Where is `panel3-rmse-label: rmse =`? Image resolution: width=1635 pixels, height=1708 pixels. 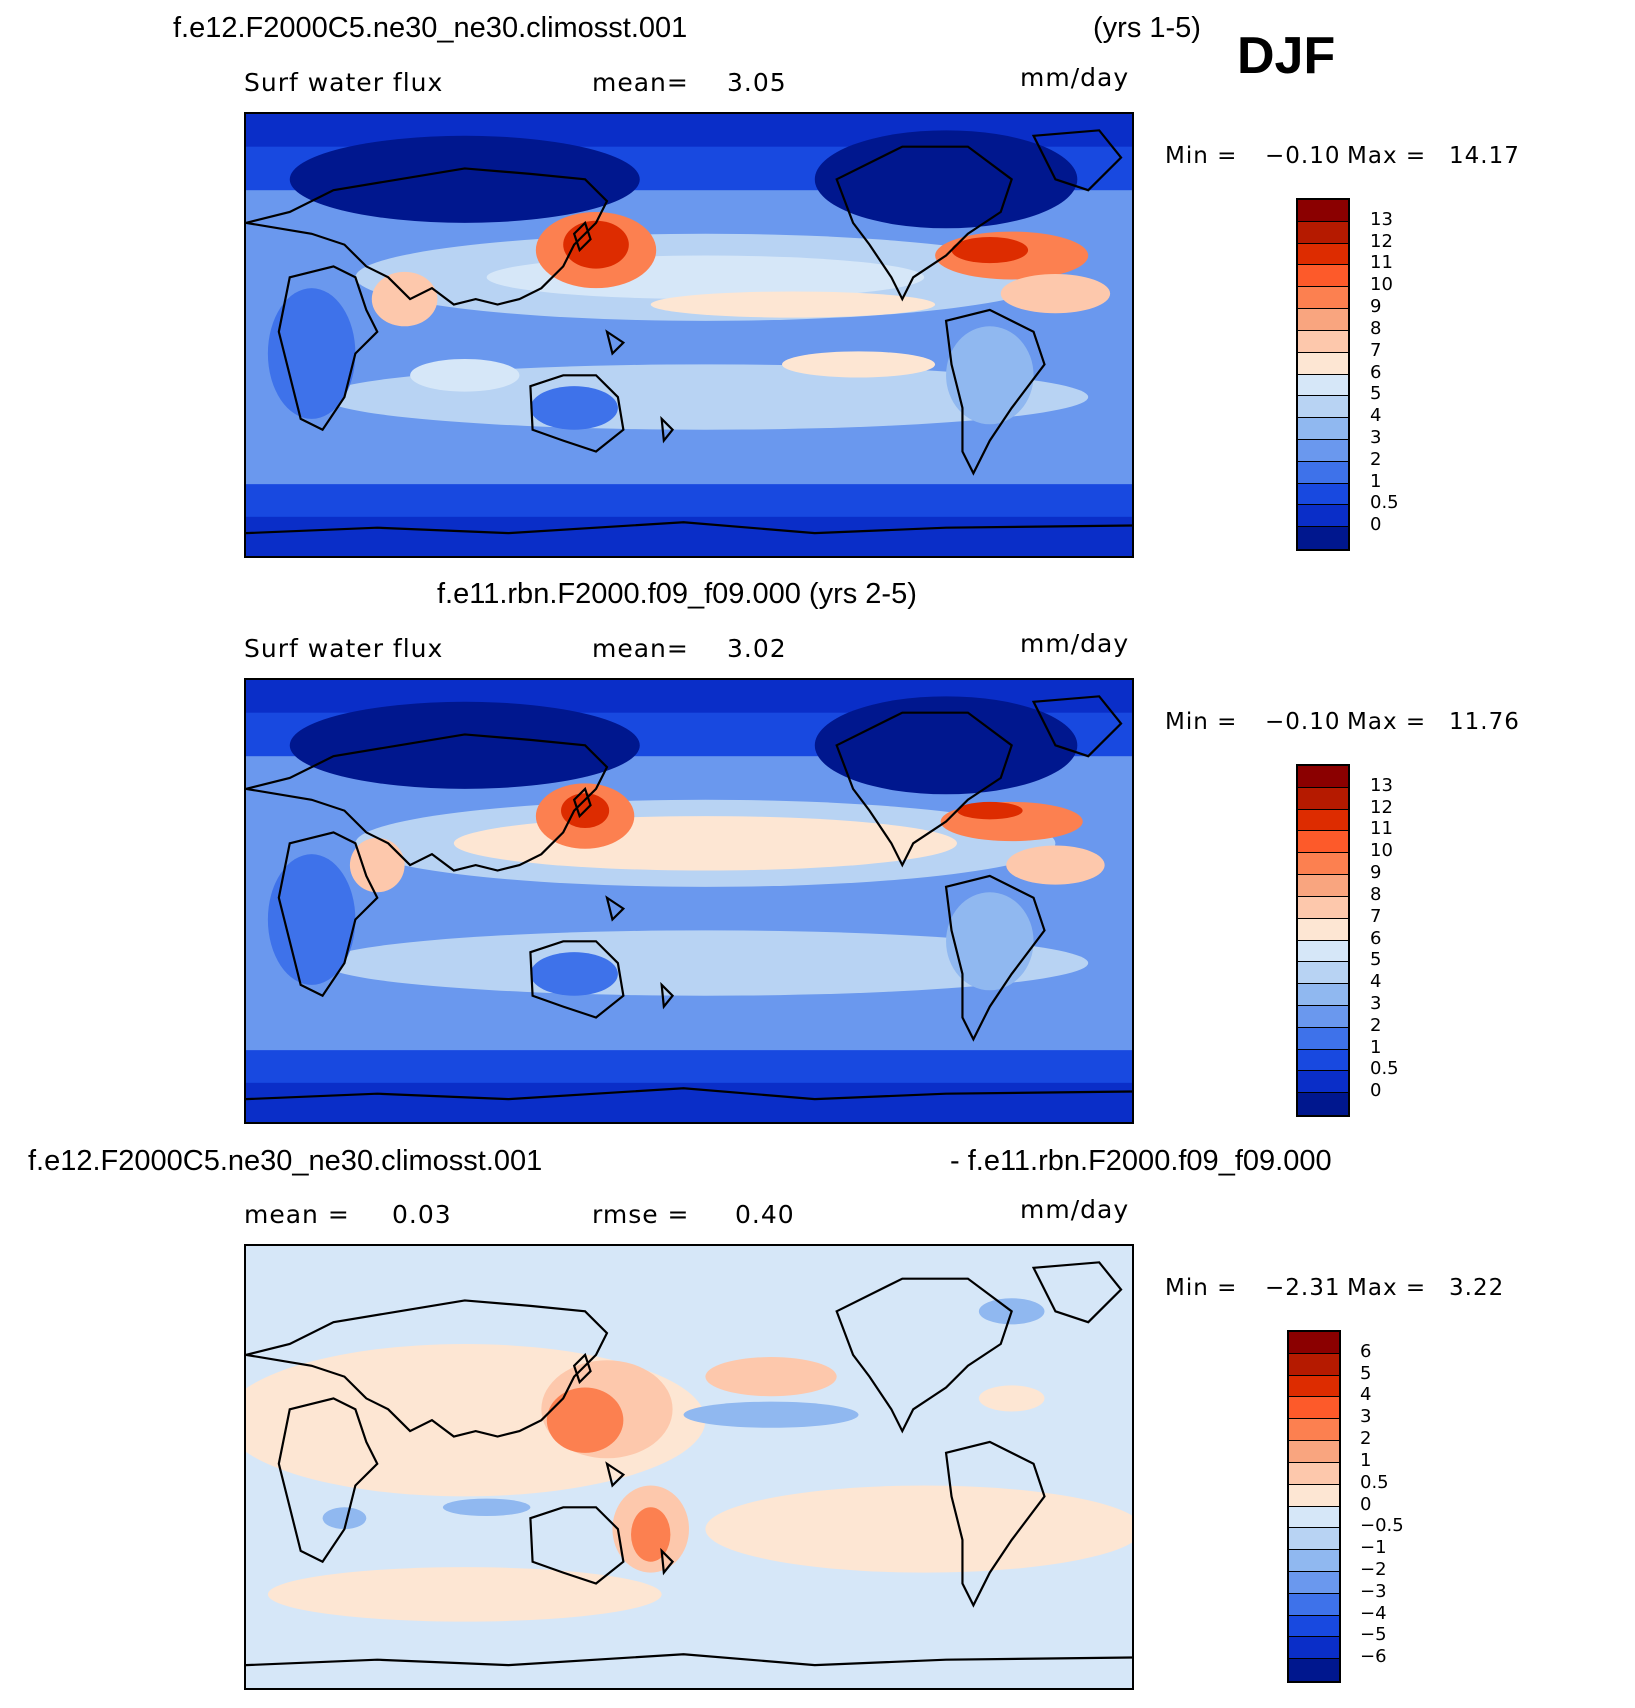
panel3-rmse-label: rmse = is located at coordinates (641, 1214).